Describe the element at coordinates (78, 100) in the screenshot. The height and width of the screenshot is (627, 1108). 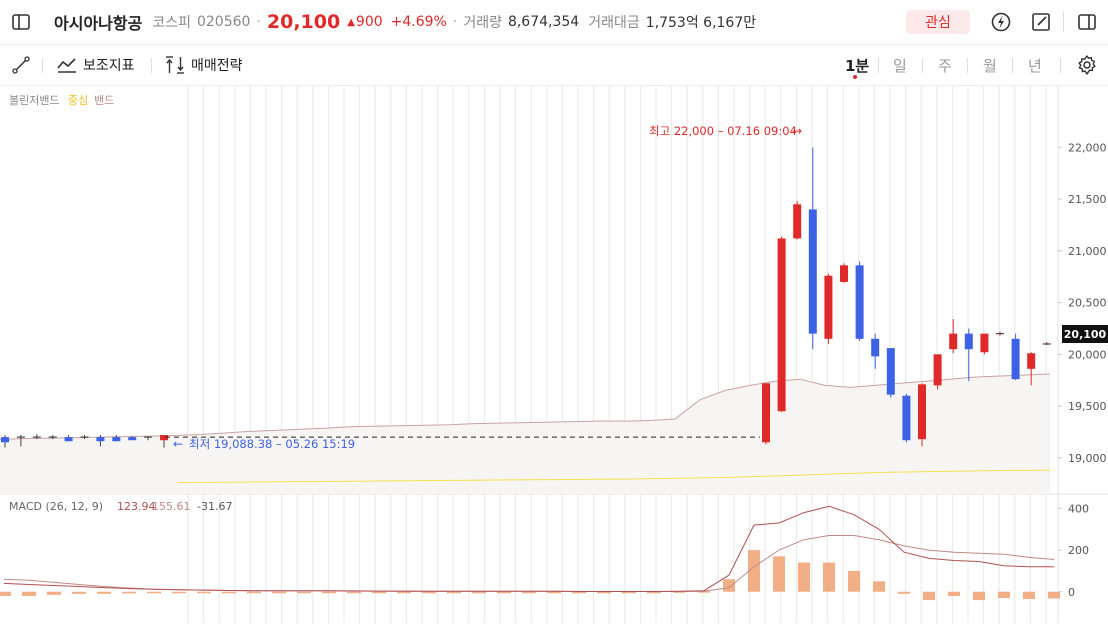
I see `bollinger-mid-label: 중심` at that location.